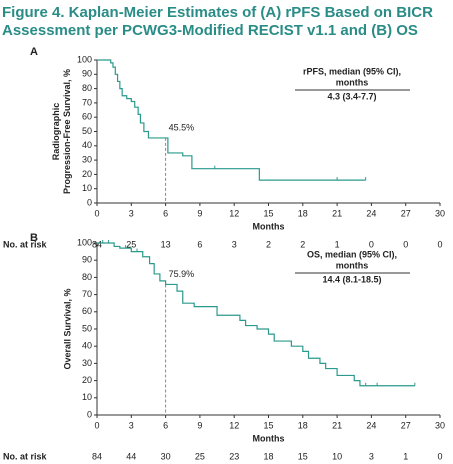  What do you see at coordinates (34, 238) in the screenshot?
I see `panel-label: B` at bounding box center [34, 238].